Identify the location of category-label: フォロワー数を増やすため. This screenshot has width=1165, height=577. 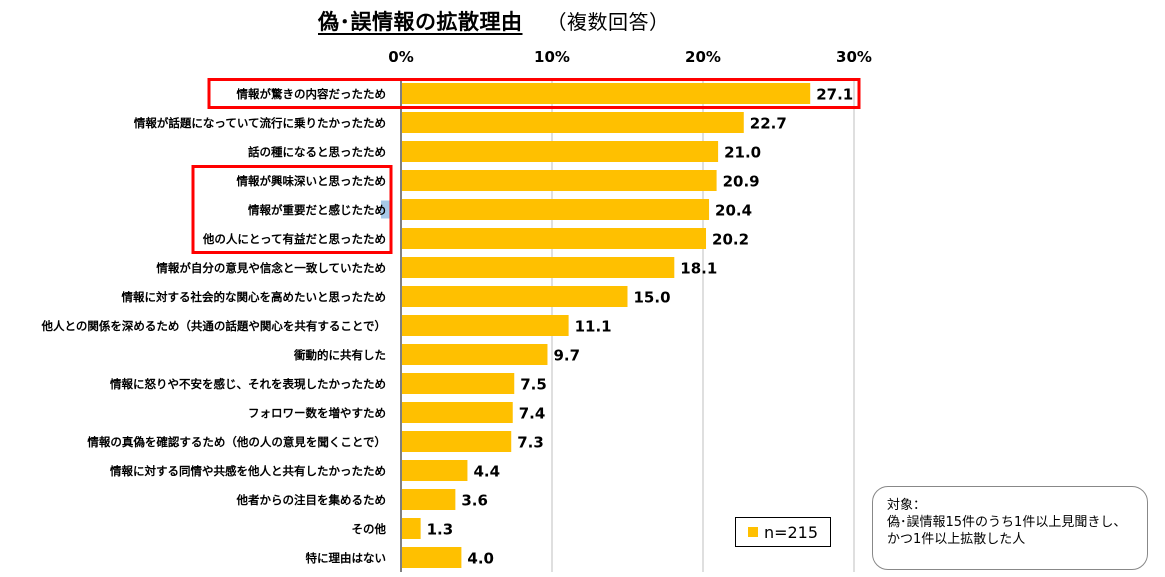
(317, 413).